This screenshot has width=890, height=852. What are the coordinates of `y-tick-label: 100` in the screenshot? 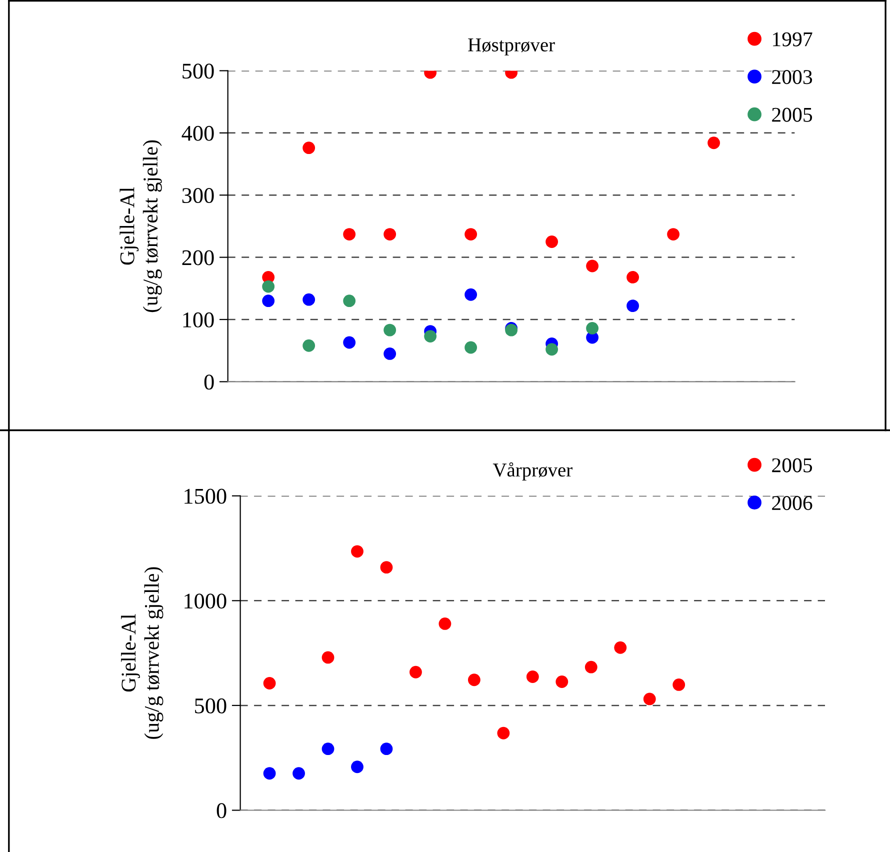 It's located at (198, 320).